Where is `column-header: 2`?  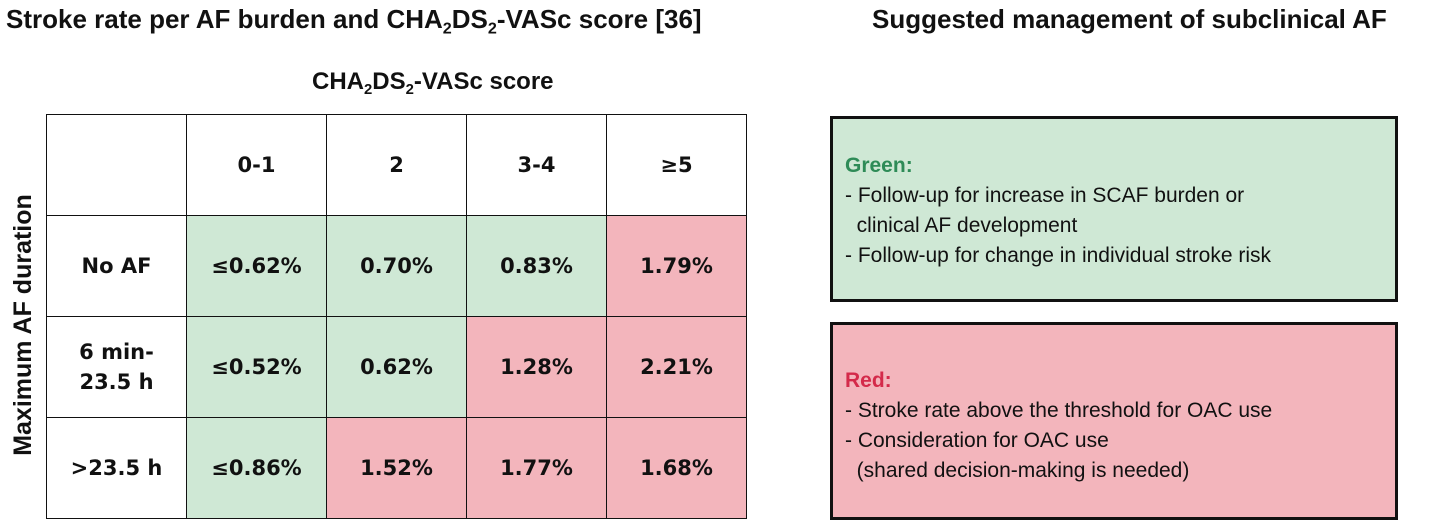 column-header: 2 is located at coordinates (396, 165).